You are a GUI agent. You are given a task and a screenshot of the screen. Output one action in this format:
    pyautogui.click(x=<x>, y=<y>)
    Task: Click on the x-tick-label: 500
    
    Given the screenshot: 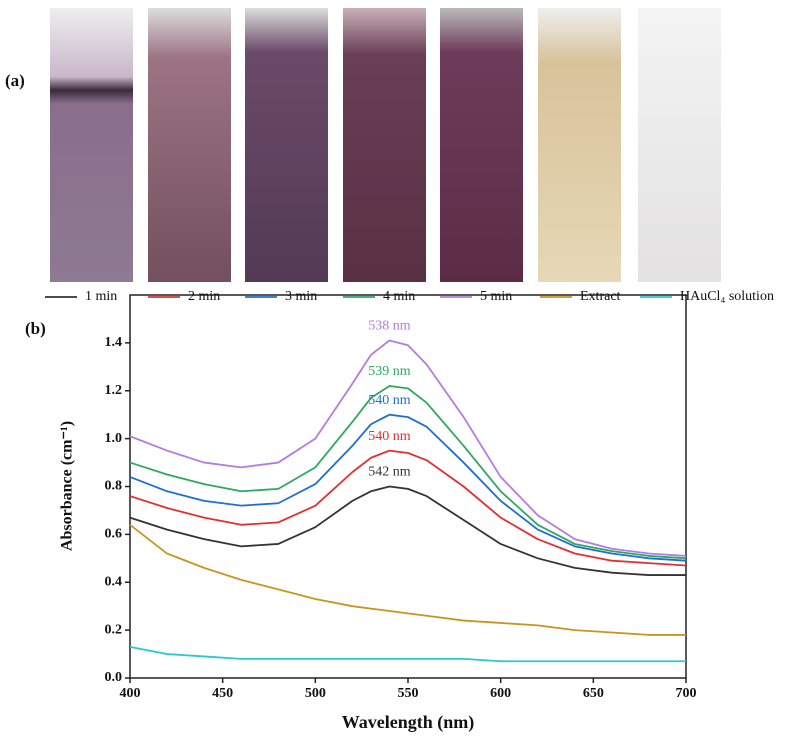 What is the action you would take?
    pyautogui.click(x=315, y=693)
    